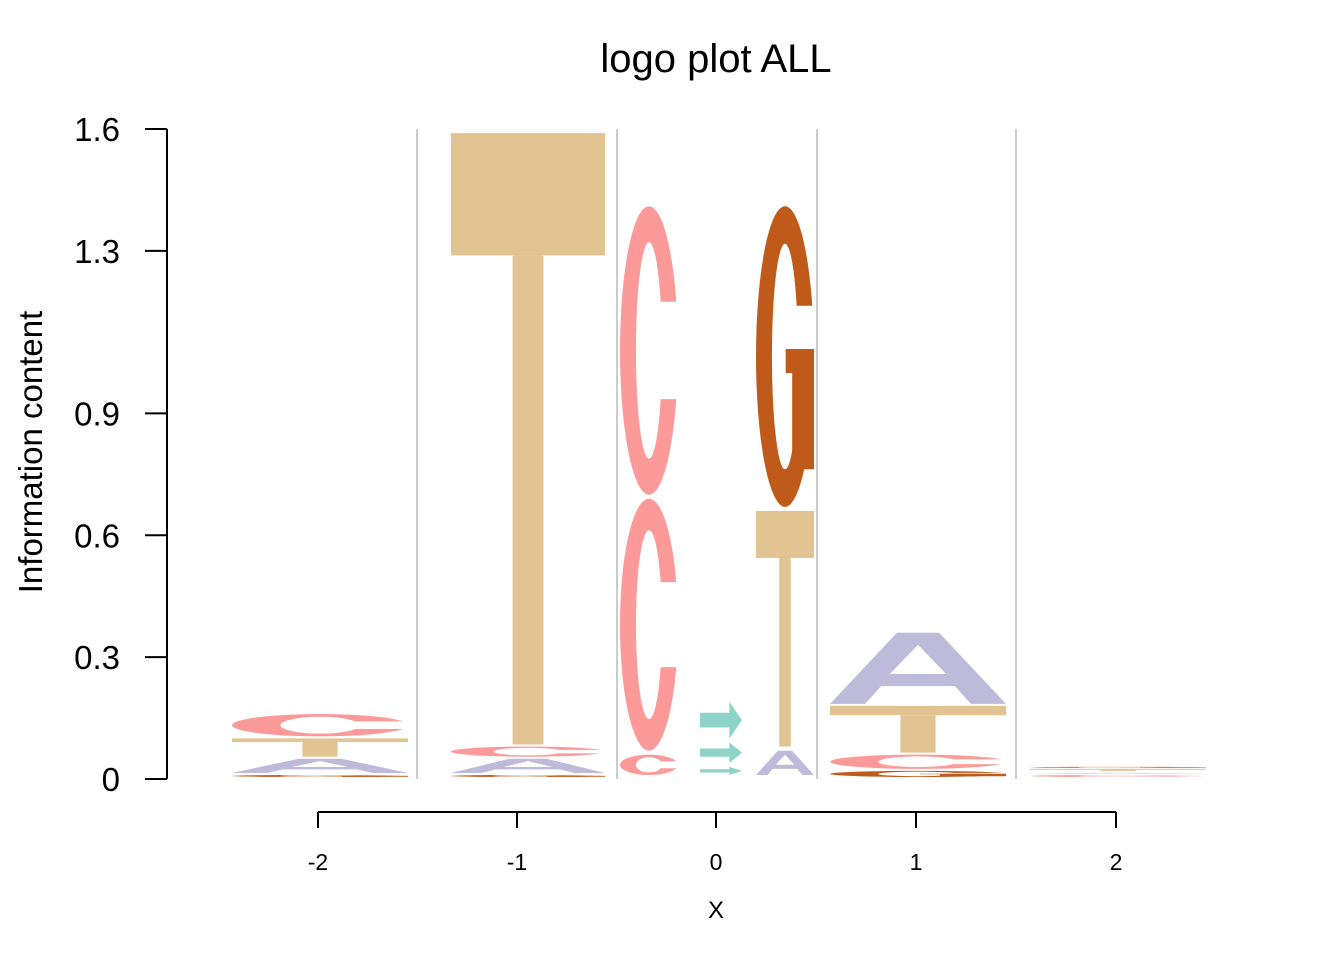  Describe the element at coordinates (517, 862) in the screenshot. I see `x-tick-label: -1` at that location.